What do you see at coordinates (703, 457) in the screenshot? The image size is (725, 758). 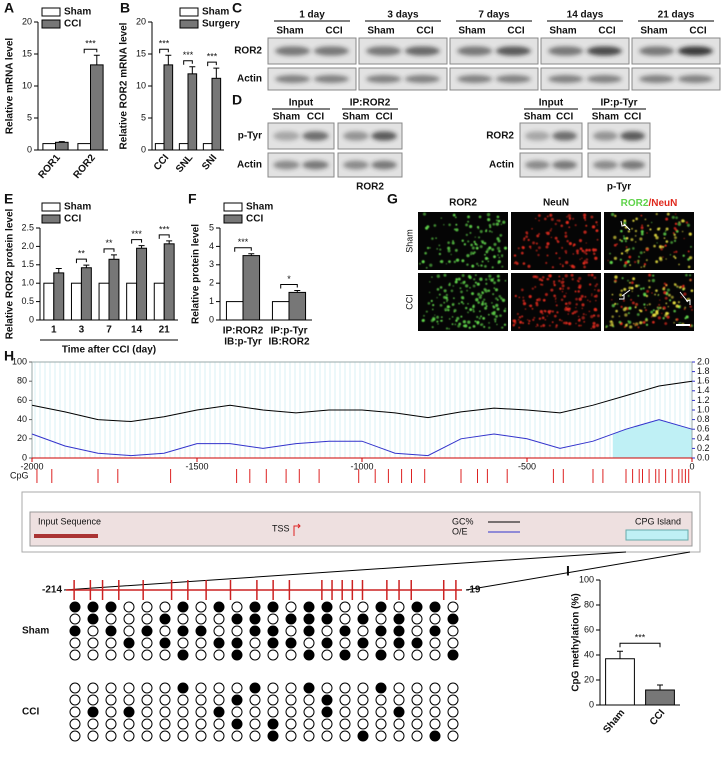 I see `y2-tick-label: 0.0` at bounding box center [703, 457].